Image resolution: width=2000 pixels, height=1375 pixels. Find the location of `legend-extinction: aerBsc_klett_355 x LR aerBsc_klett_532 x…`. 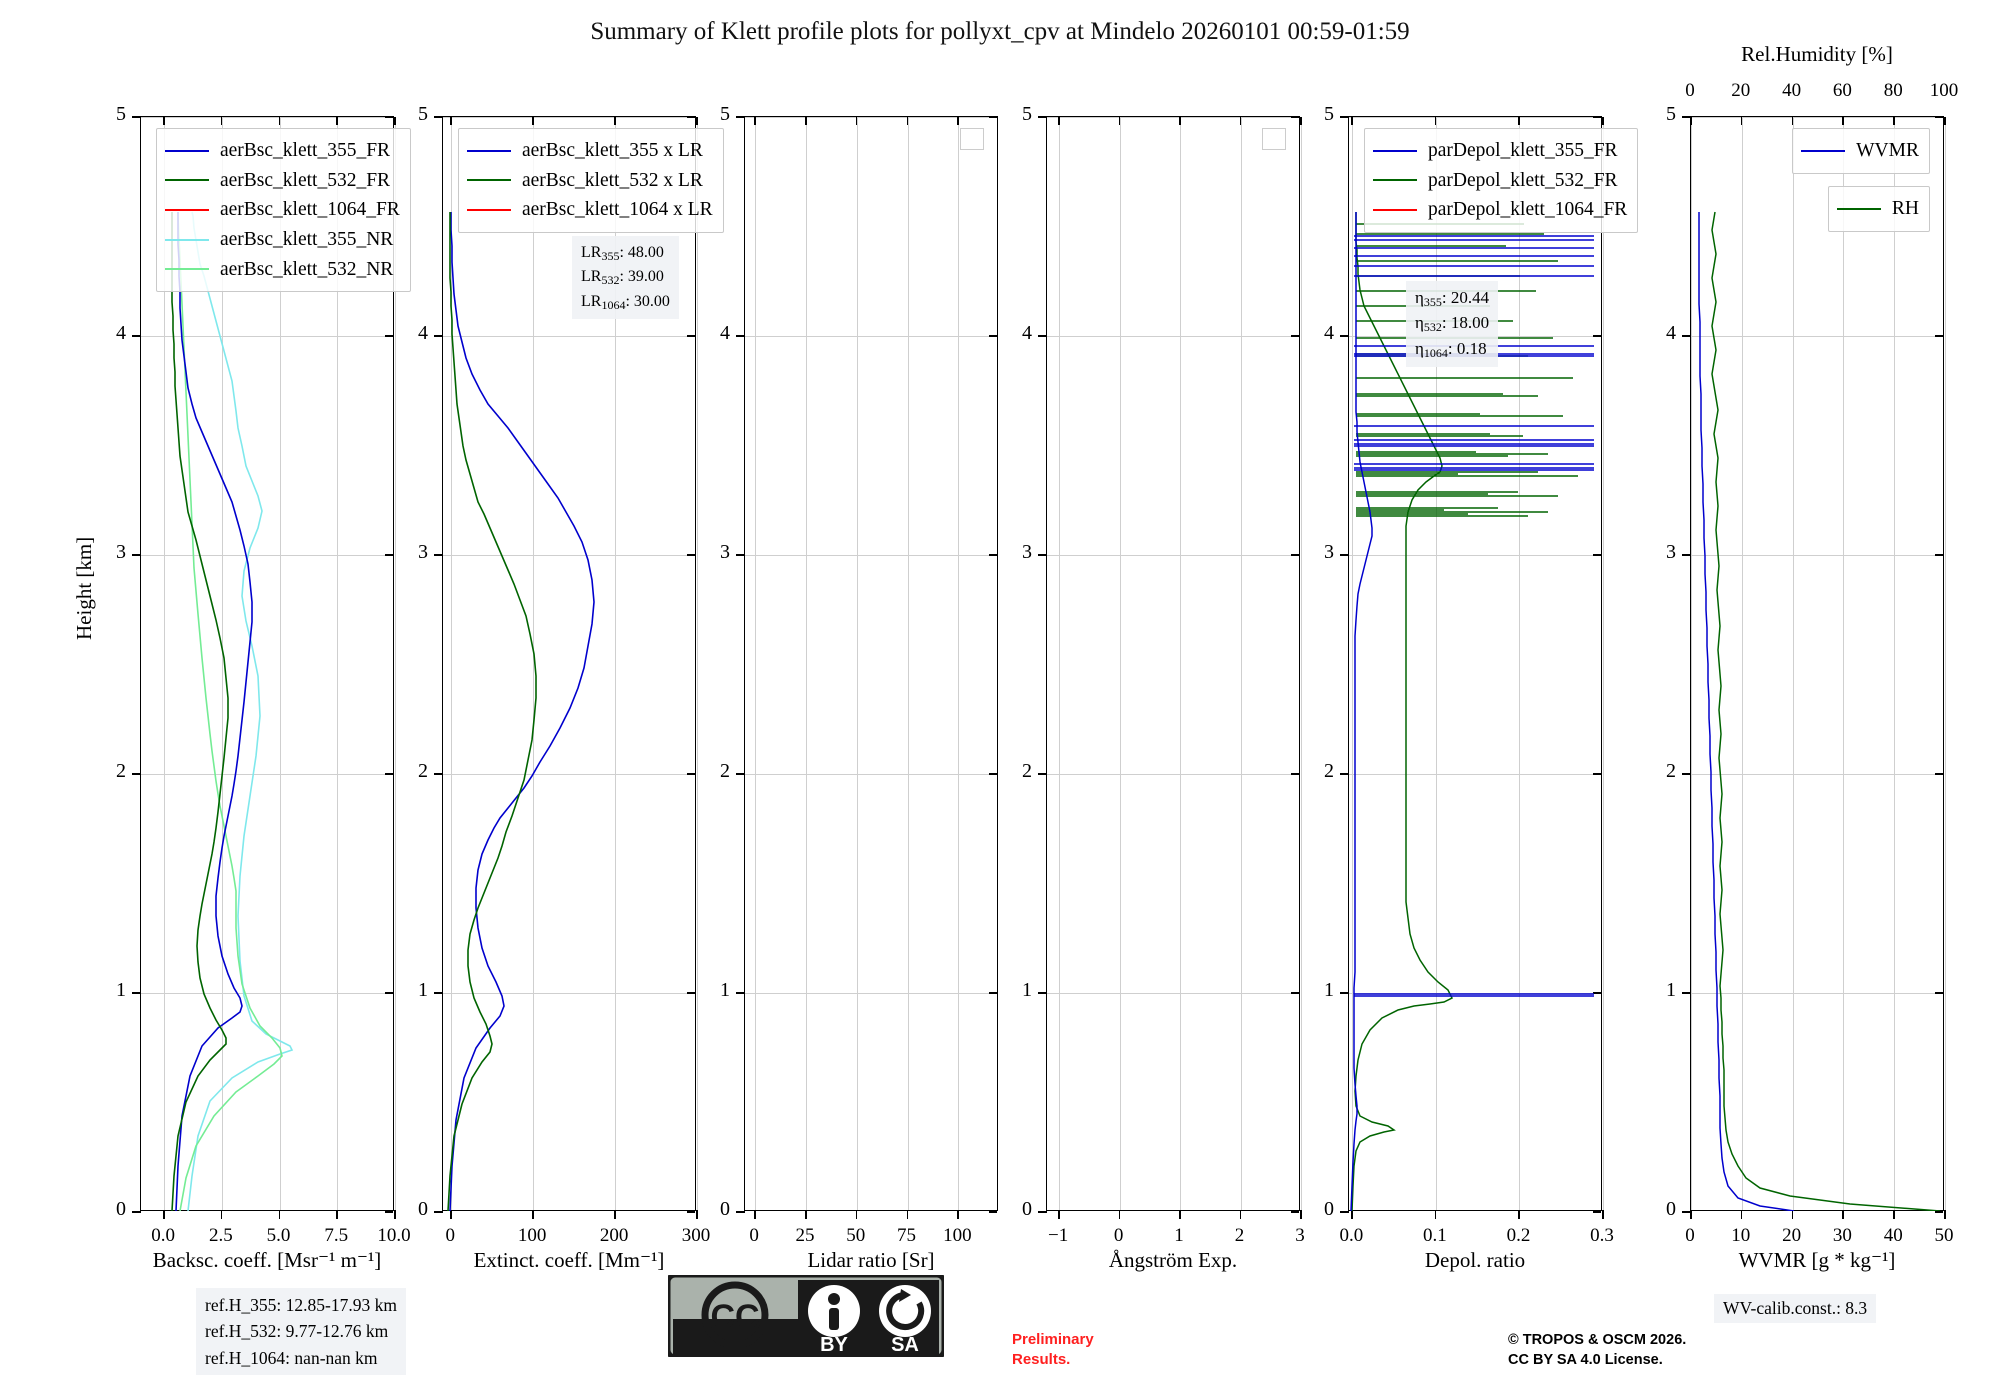

legend-extinction: aerBsc_klett_355 x LR aerBsc_klett_532 x… is located at coordinates (591, 180).